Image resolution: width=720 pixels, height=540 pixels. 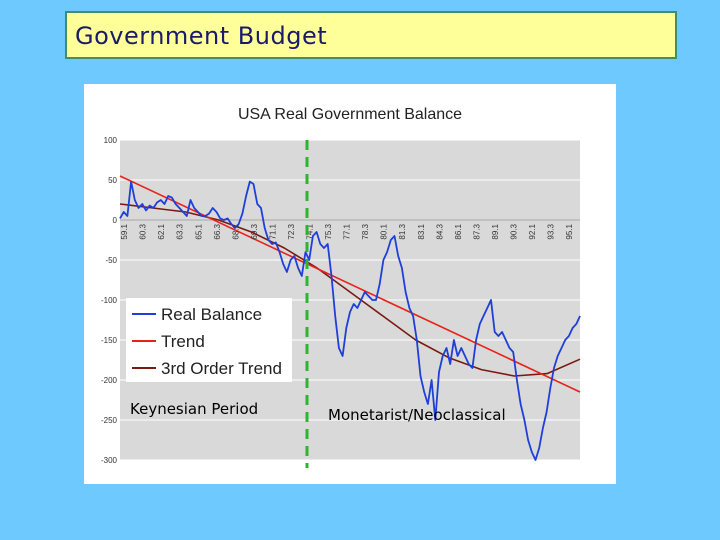 I want to click on x-tick-label: 92.1, so click(x=532, y=231).